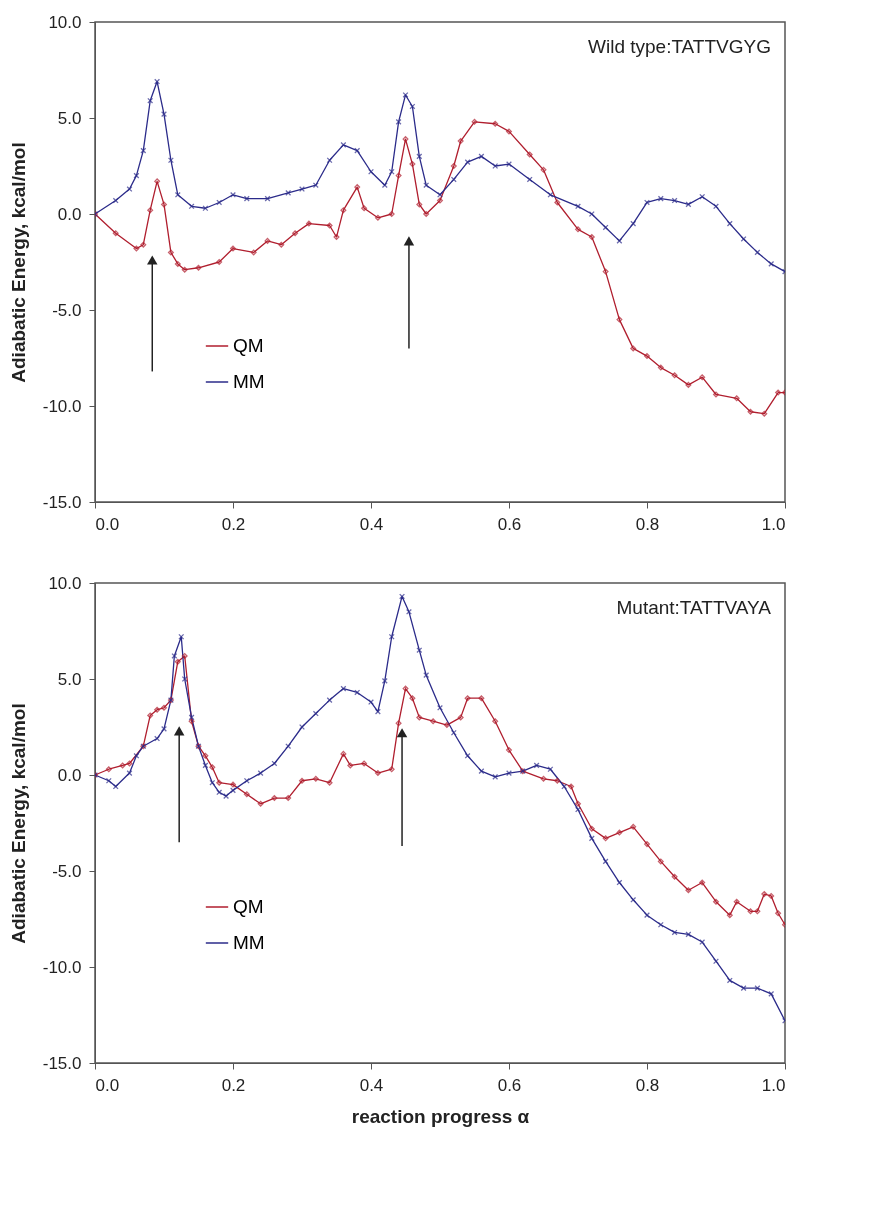  What do you see at coordinates (679, 46) in the screenshot?
I see `annotation: Wild type:TATTVGYG` at bounding box center [679, 46].